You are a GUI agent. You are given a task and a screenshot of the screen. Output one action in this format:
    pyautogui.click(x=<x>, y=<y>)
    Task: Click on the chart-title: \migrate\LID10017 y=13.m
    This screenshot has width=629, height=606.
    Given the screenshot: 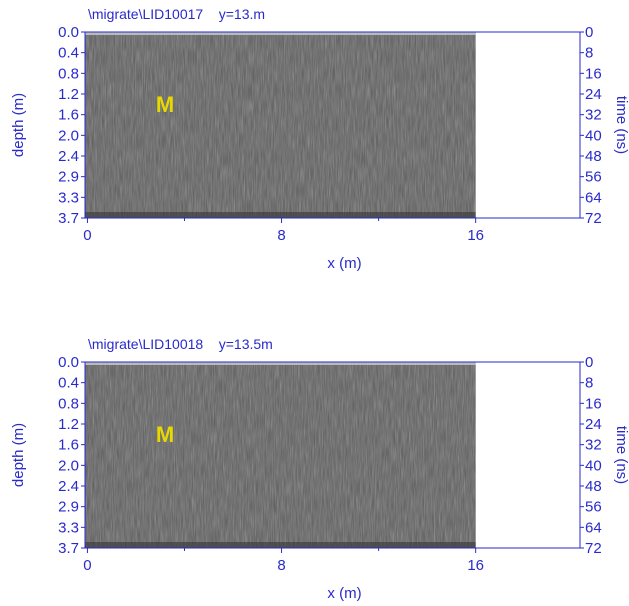 What is the action you would take?
    pyautogui.click(x=177, y=14)
    